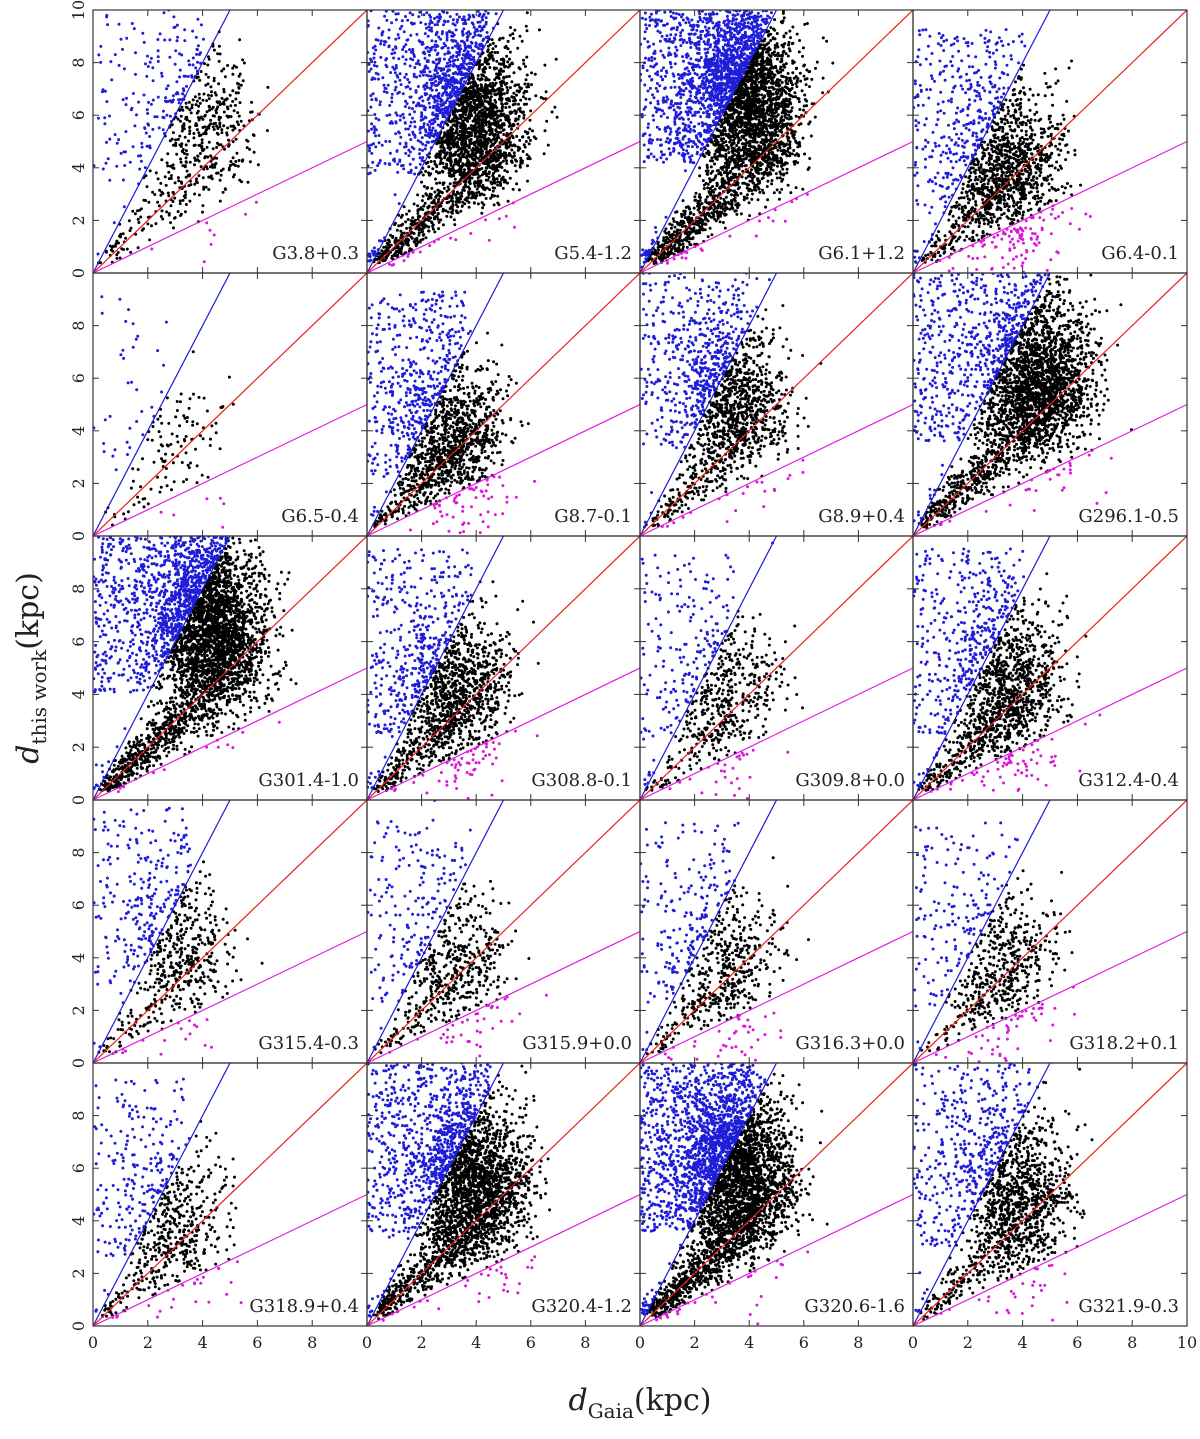 This screenshot has height=1439, width=1200. Describe the element at coordinates (308, 780) in the screenshot. I see `panel-label: G301.4-1.0` at that location.